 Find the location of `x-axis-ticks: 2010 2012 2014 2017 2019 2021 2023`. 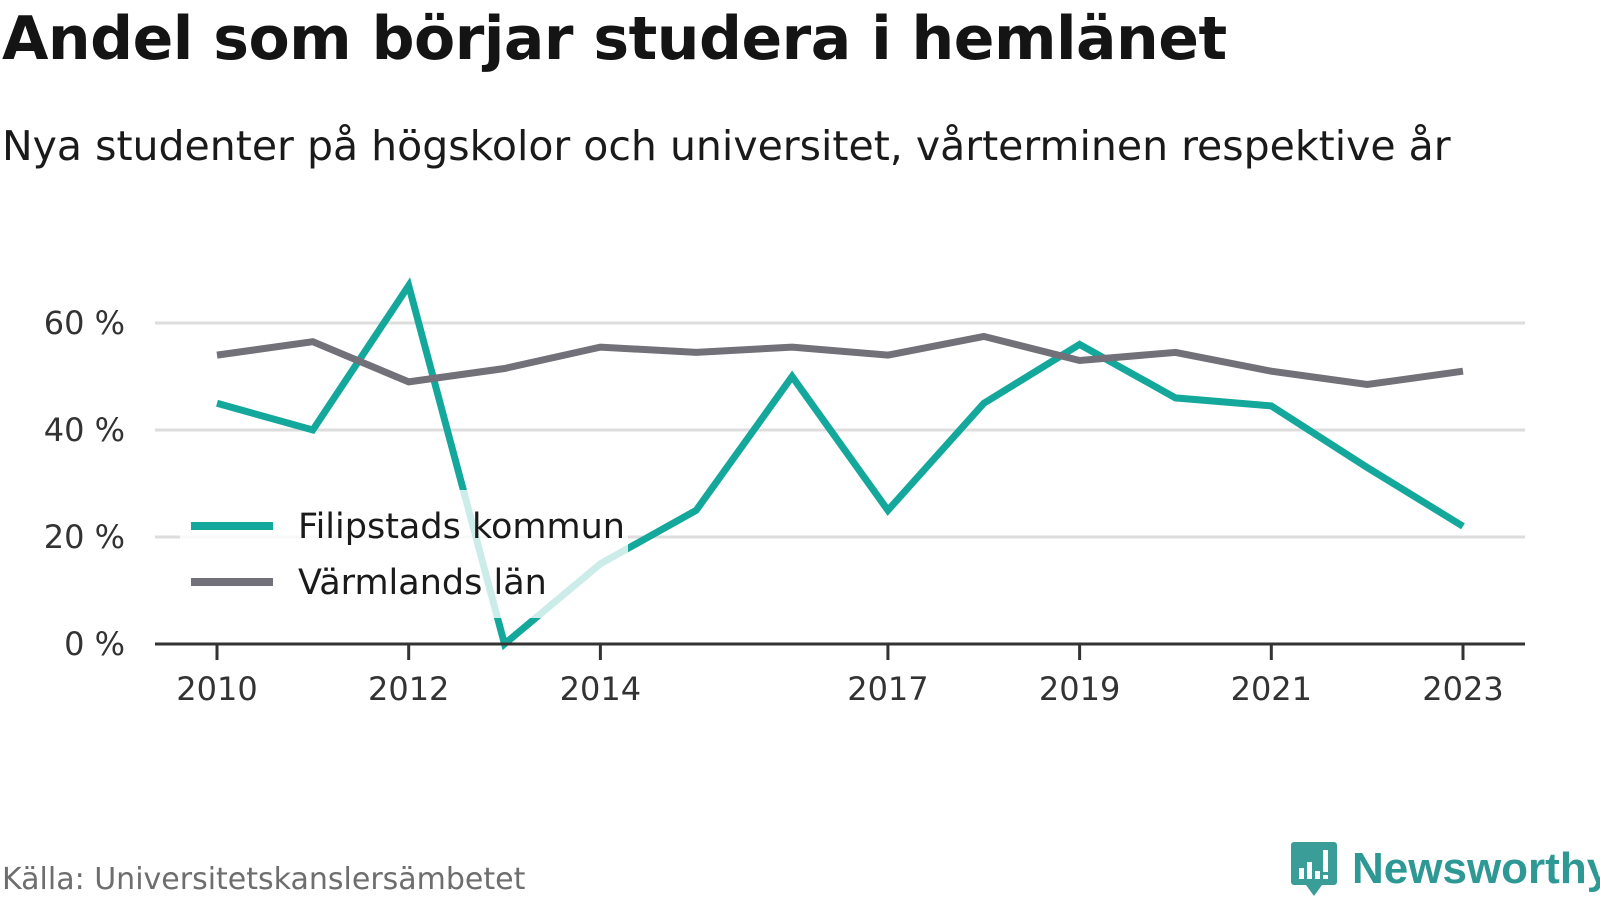

x-axis-ticks: 2010 2012 2014 2017 2019 2021 2023 is located at coordinates (840, 676).